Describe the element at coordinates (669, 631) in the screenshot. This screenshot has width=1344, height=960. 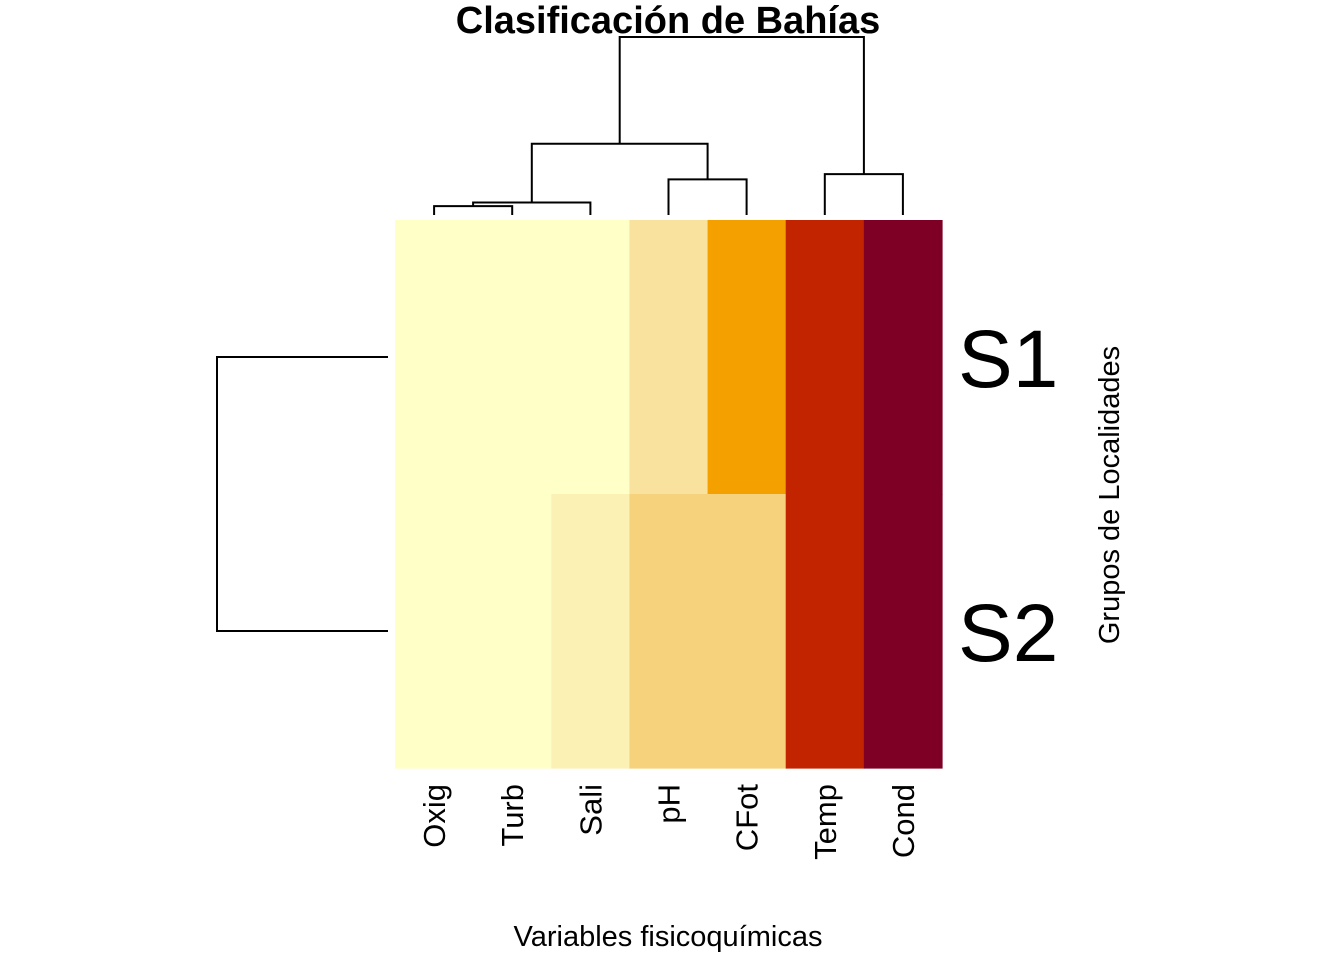
I see `heatmap-cell-s2-ph` at that location.